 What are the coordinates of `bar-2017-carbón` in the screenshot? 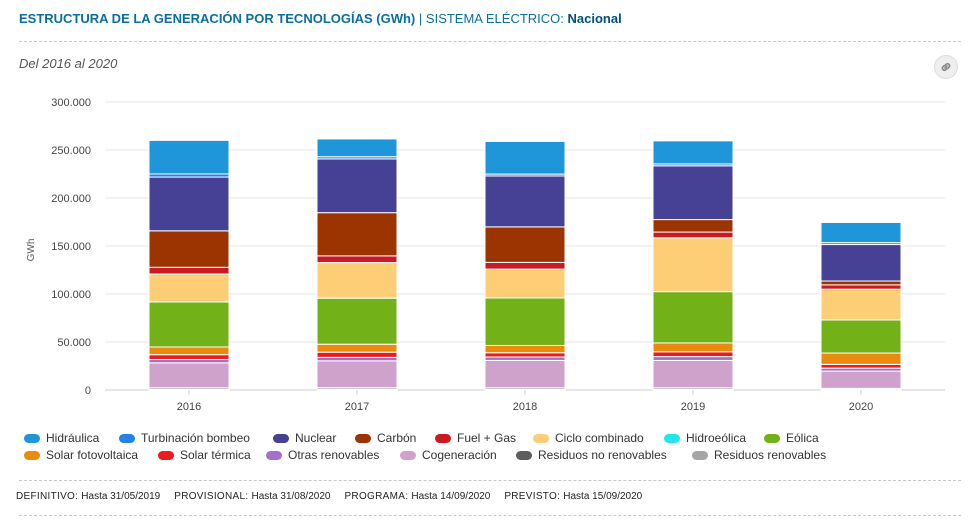 It's located at (357, 234).